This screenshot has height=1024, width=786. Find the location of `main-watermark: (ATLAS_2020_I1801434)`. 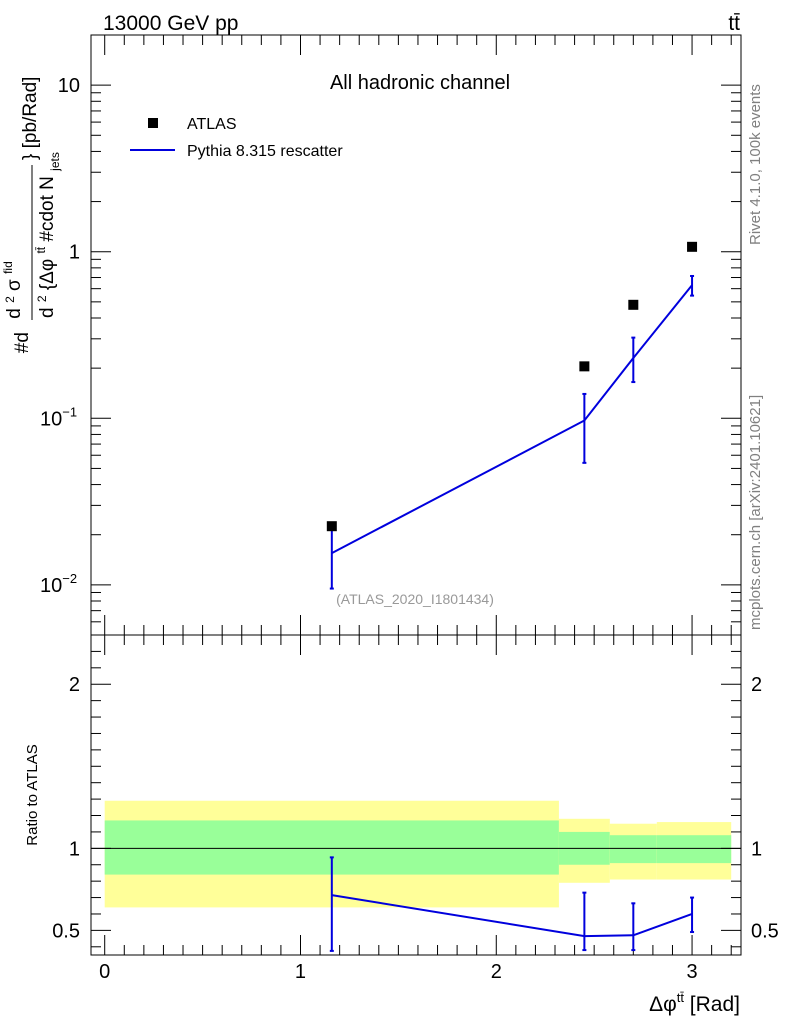

main-watermark: (ATLAS_2020_I1801434) is located at coordinates (415, 599).